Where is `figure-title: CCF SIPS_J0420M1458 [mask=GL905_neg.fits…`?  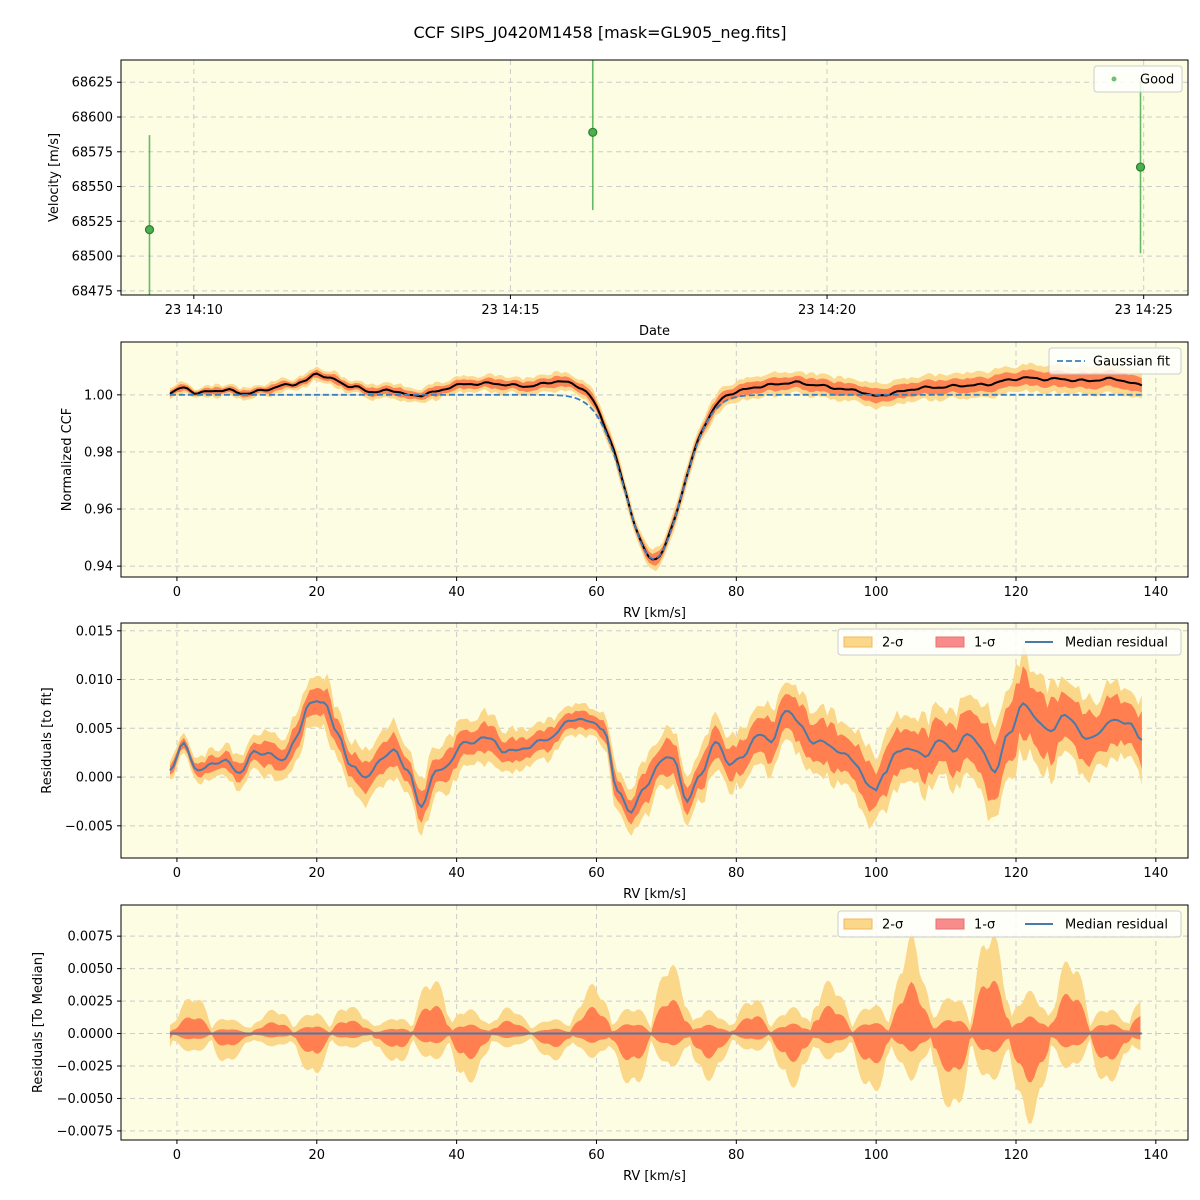
figure-title: CCF SIPS_J0420M1458 [mask=GL905_neg.fits… is located at coordinates (599, 33).